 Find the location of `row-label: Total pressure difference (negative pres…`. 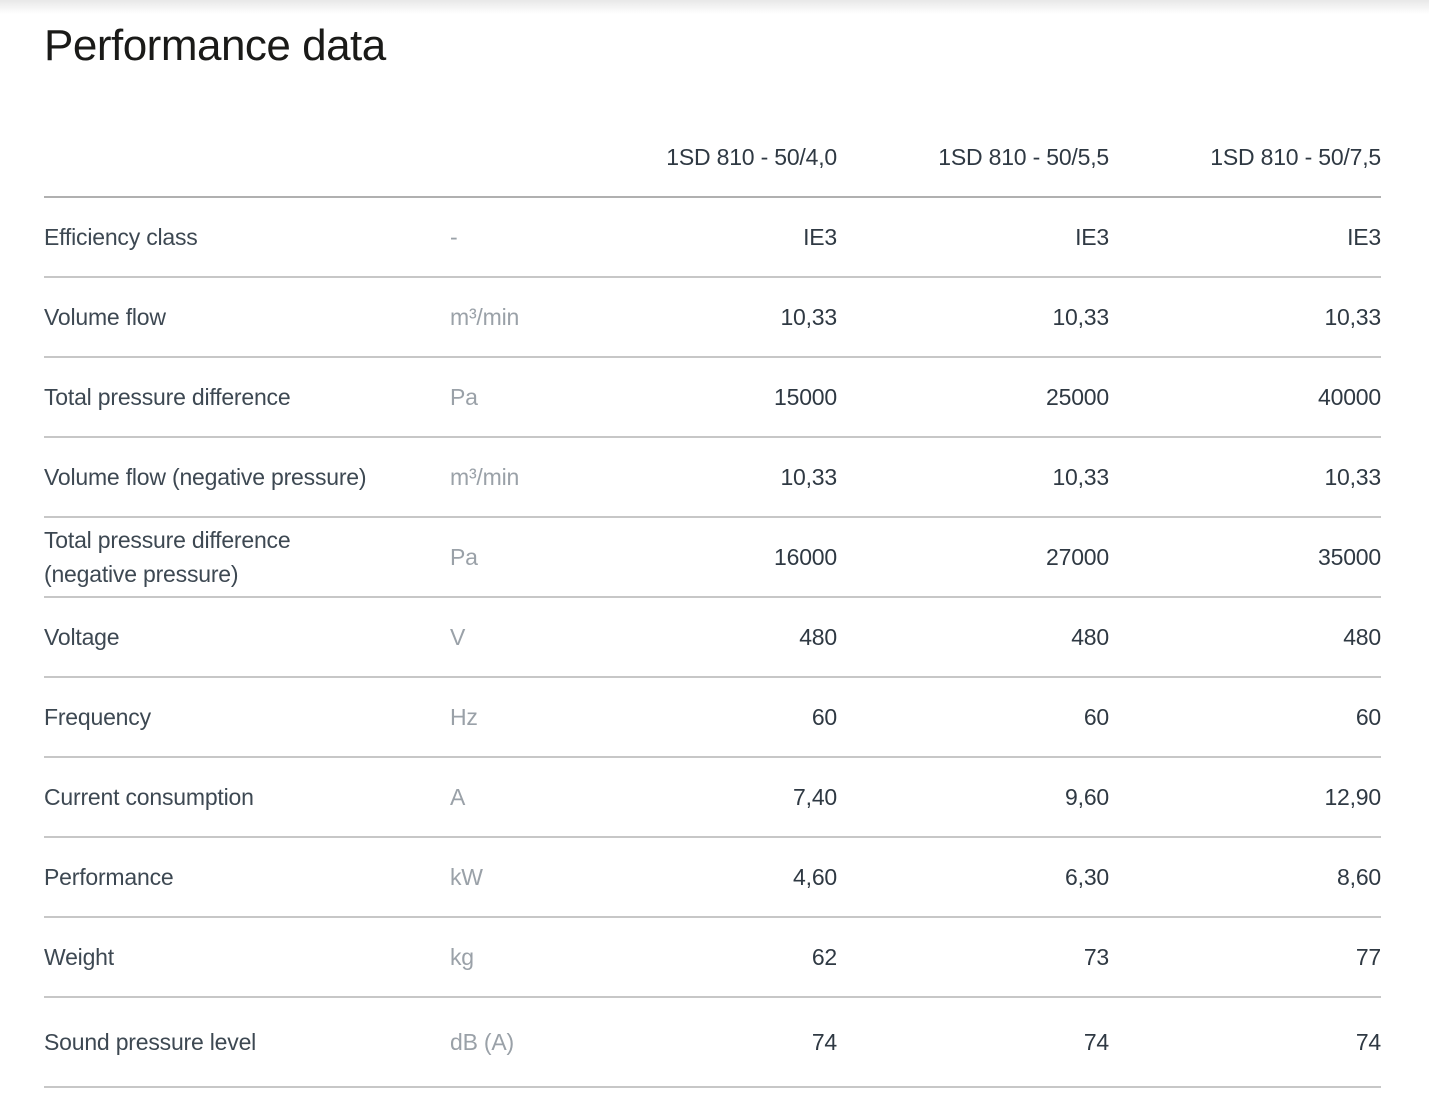

row-label: Total pressure difference (negative pres… is located at coordinates (247, 557).